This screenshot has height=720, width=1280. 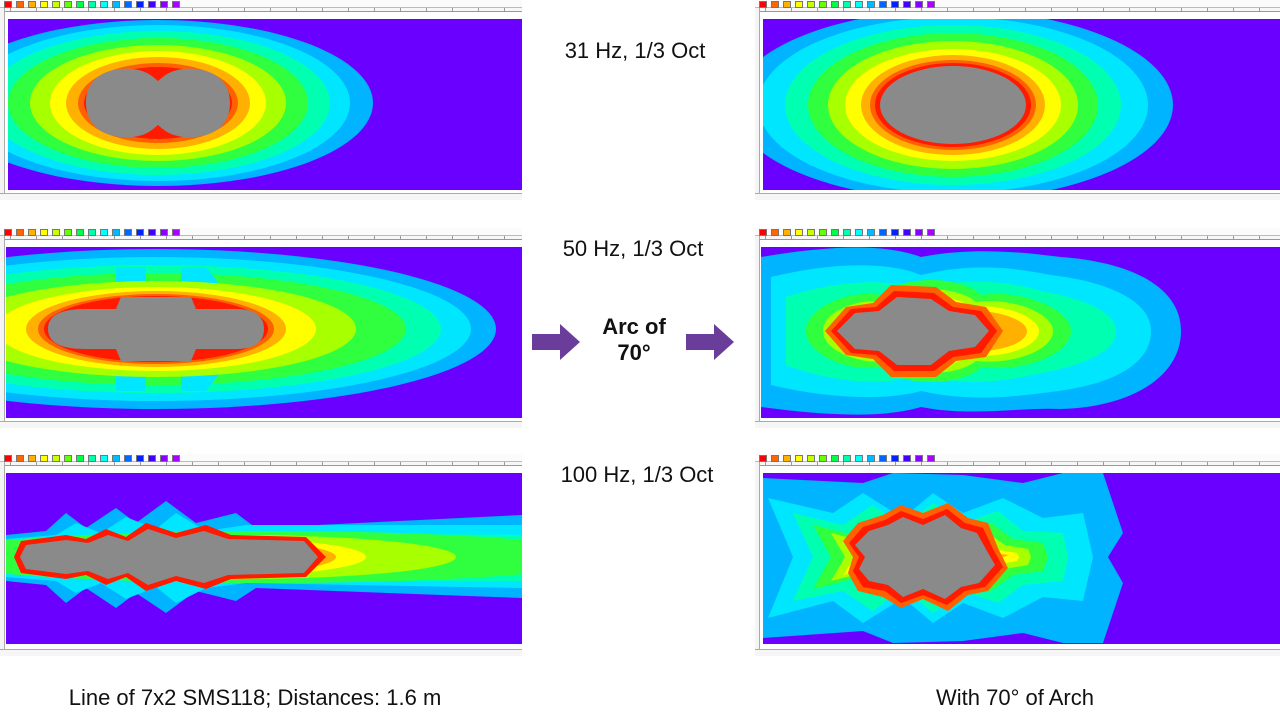 What do you see at coordinates (1017, 238) in the screenshot?
I see `top-ruler` at bounding box center [1017, 238].